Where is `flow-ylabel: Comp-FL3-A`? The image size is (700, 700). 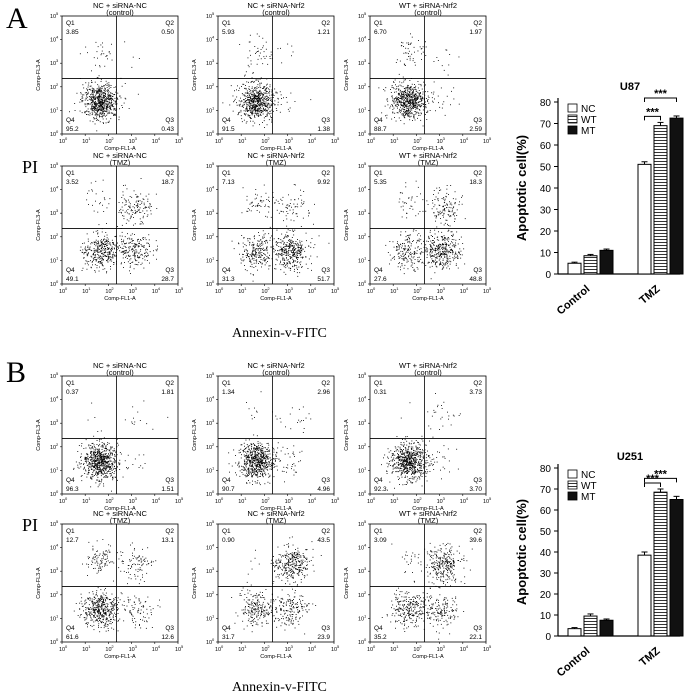 flow-ylabel: Comp-FL3-A is located at coordinates (39, 435).